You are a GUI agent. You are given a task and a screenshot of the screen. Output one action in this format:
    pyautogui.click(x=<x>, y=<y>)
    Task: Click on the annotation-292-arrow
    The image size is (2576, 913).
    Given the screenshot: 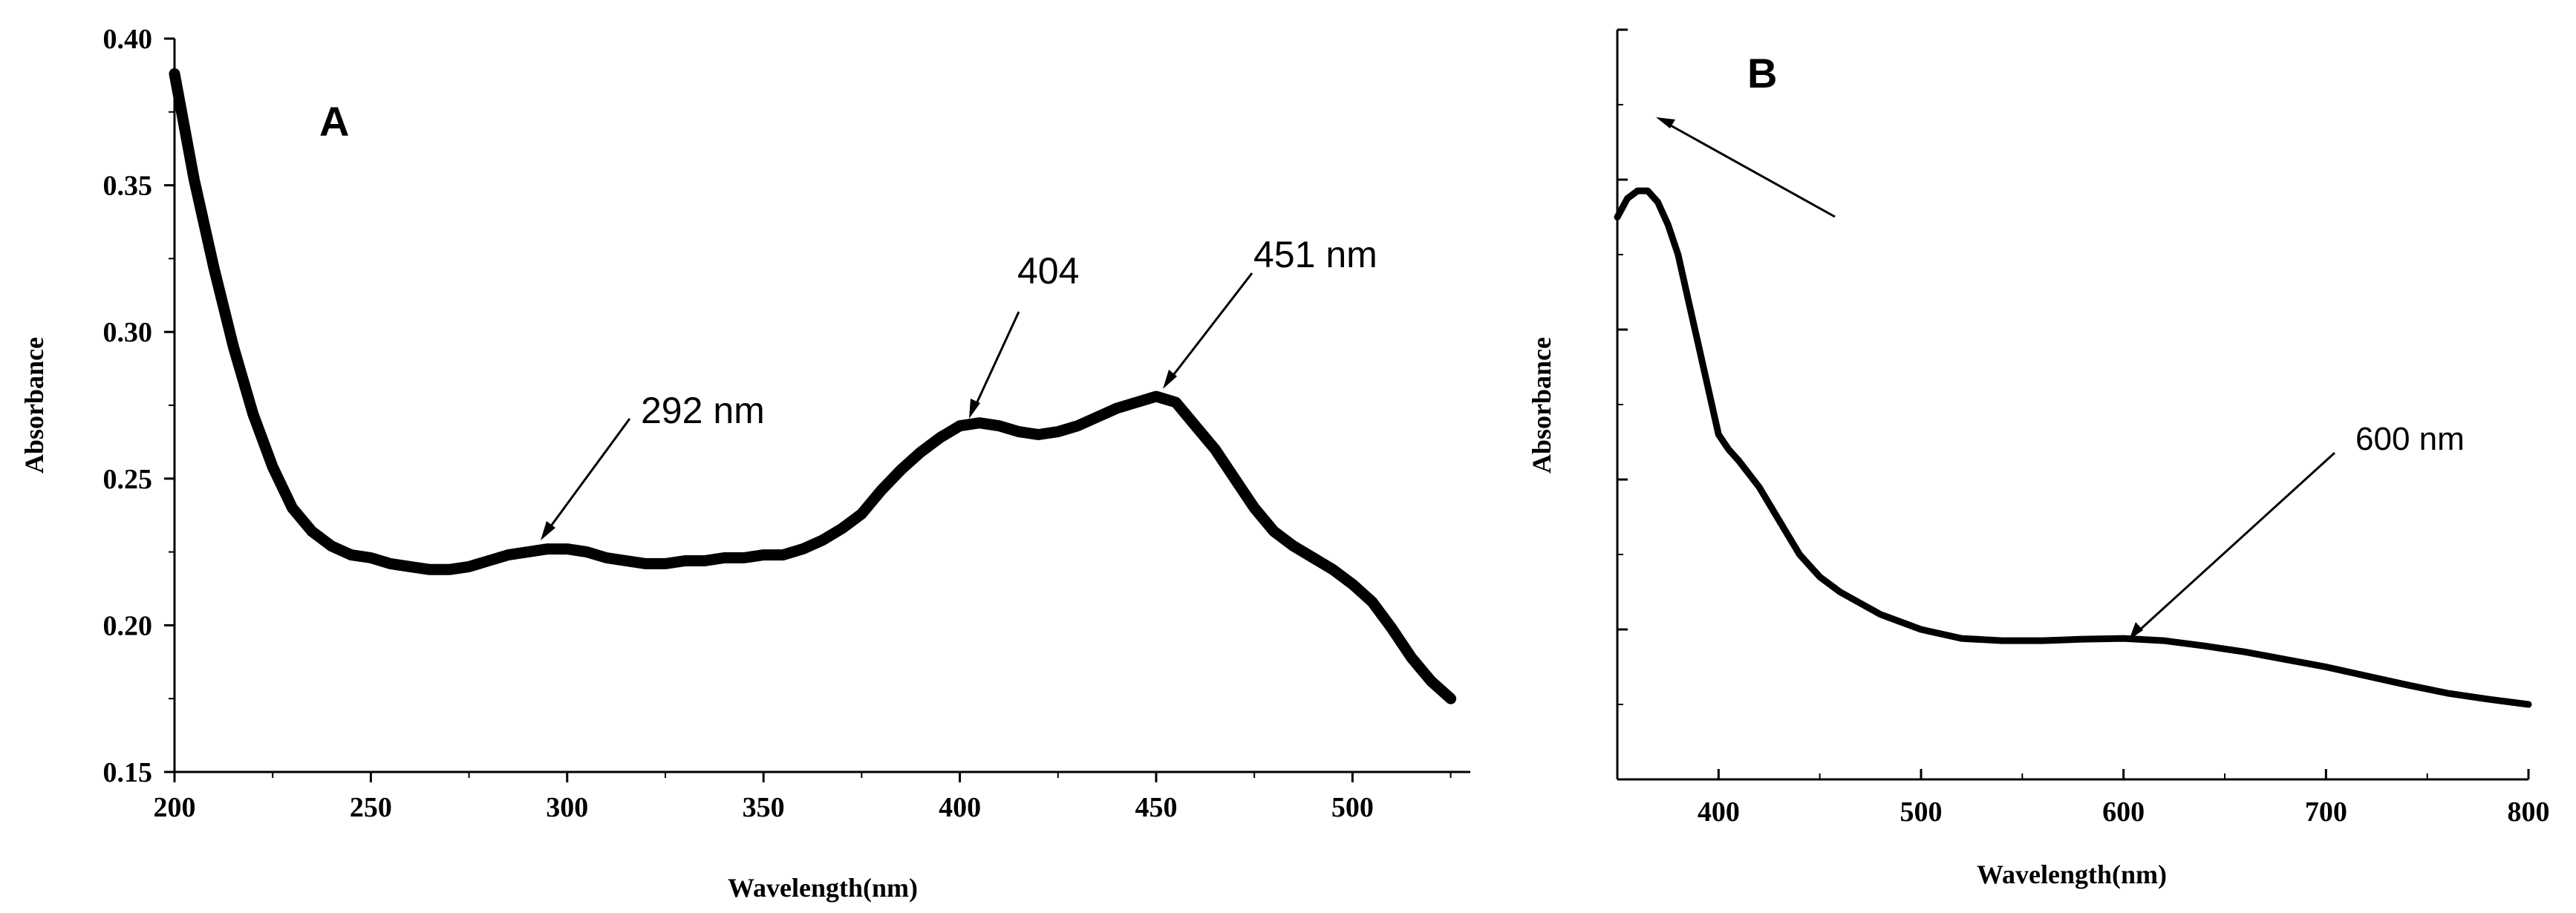 What is the action you would take?
    pyautogui.click(x=589, y=475)
    